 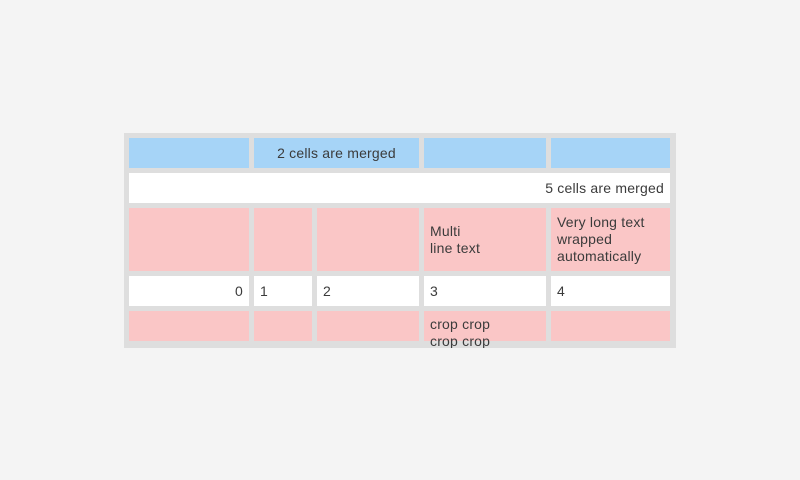 What do you see at coordinates (336, 153) in the screenshot?
I see `cell-r1-merged: 2 cells are merged` at bounding box center [336, 153].